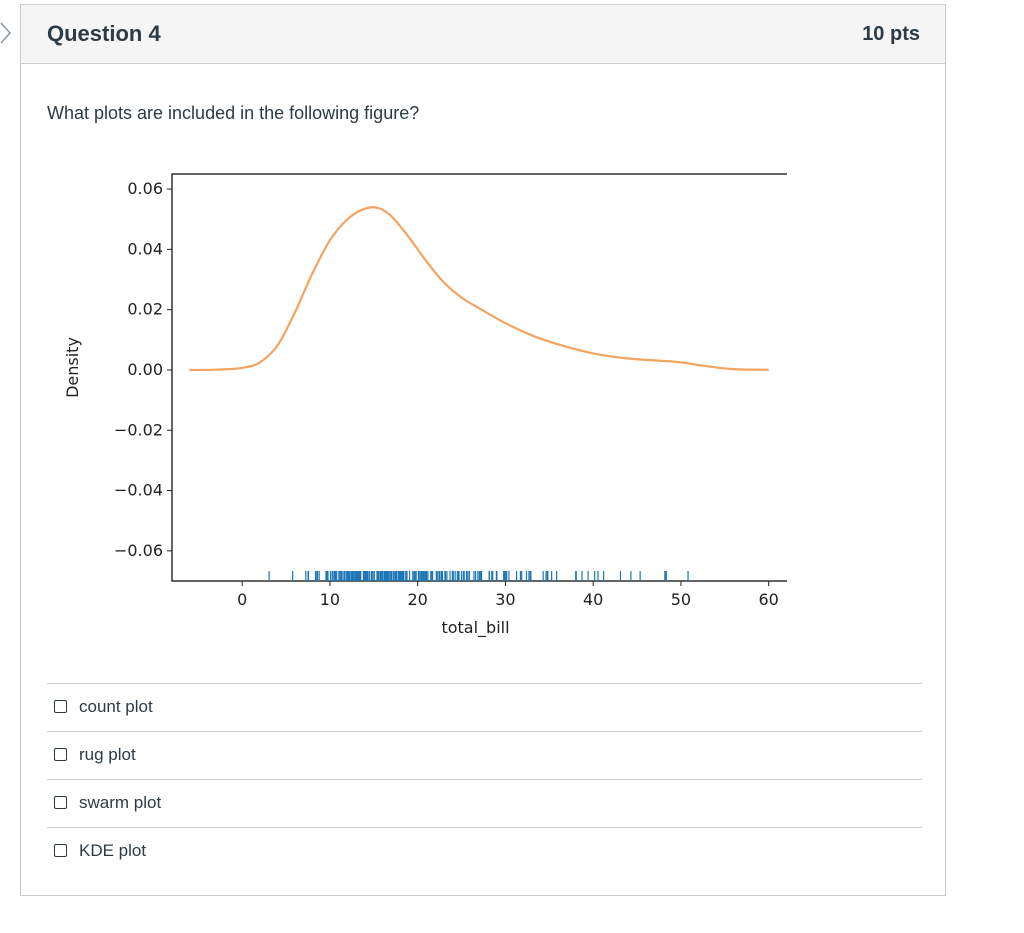 The image size is (1024, 933). I want to click on question-title: Question 4, so click(104, 33).